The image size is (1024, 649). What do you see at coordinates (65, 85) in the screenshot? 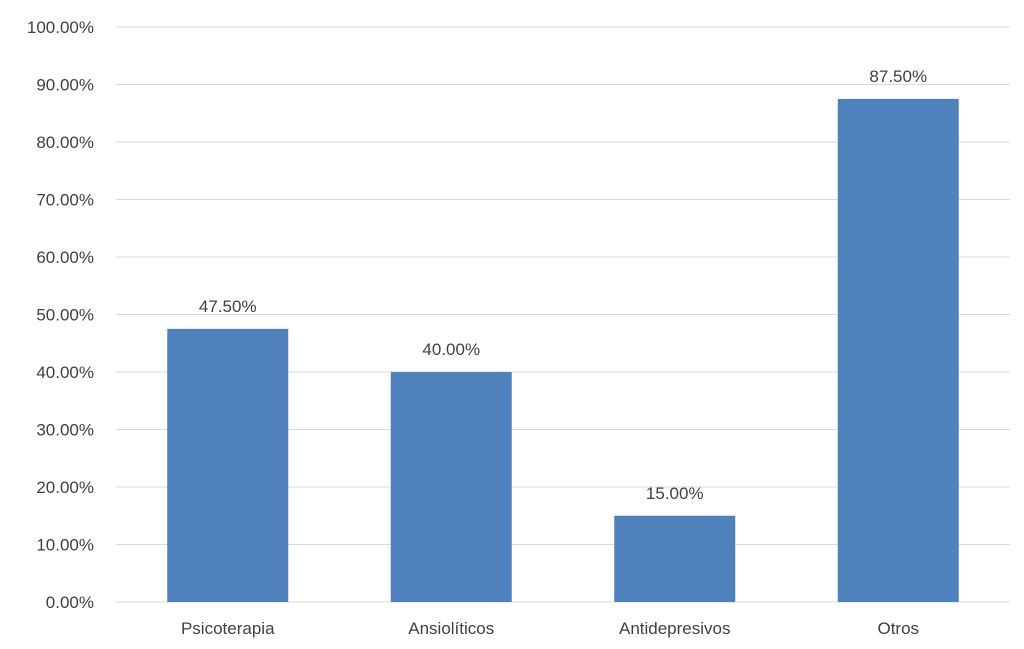
I see `y-tick-label: 90.00%` at bounding box center [65, 85].